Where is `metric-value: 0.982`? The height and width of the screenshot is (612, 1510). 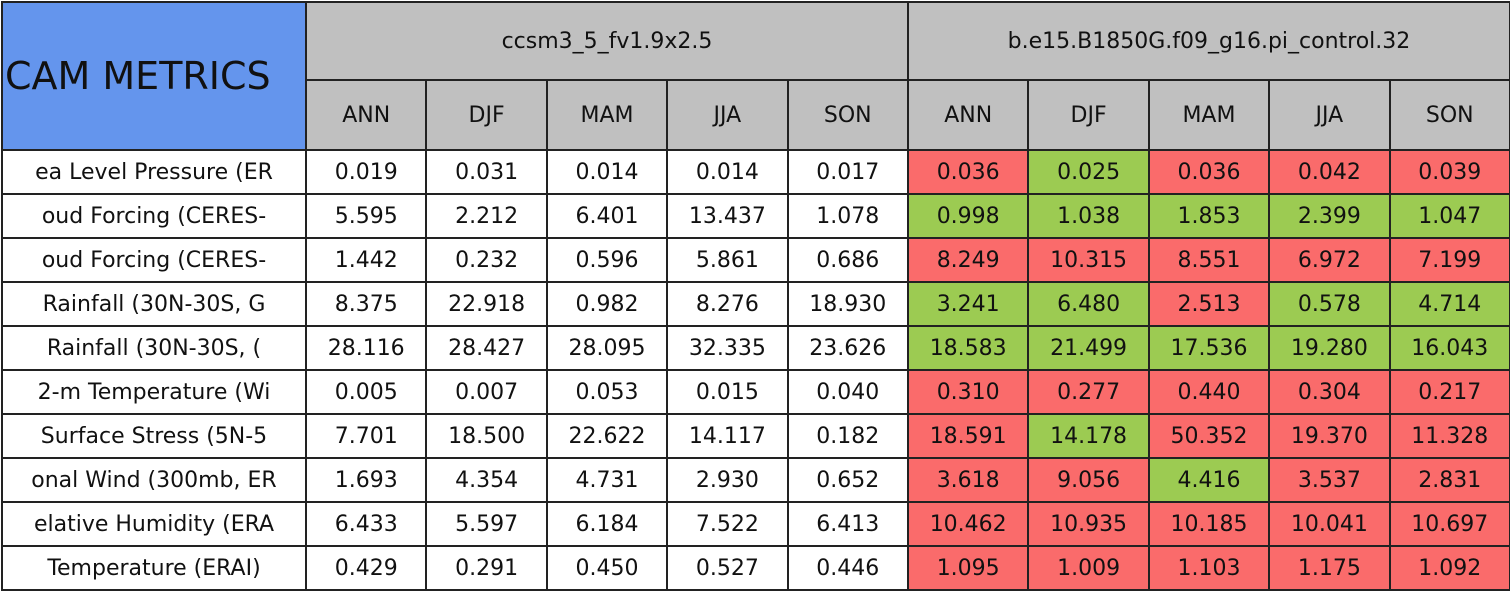 metric-value: 0.982 is located at coordinates (607, 304).